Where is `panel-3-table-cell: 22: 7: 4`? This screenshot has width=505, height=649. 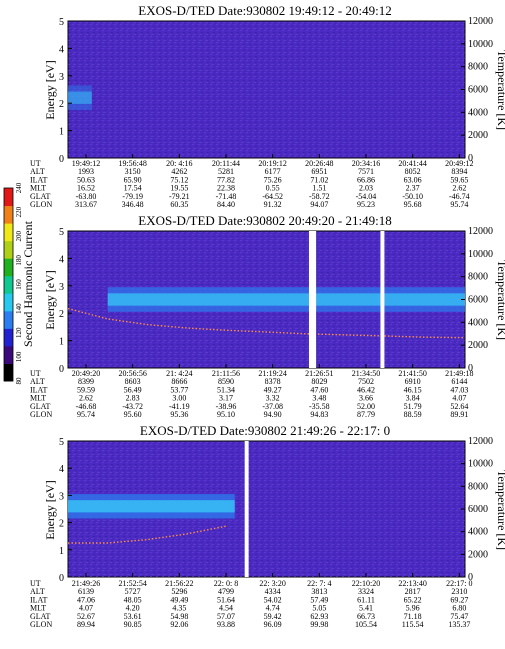 panel-3-table-cell: 22: 7: 4 is located at coordinates (319, 583).